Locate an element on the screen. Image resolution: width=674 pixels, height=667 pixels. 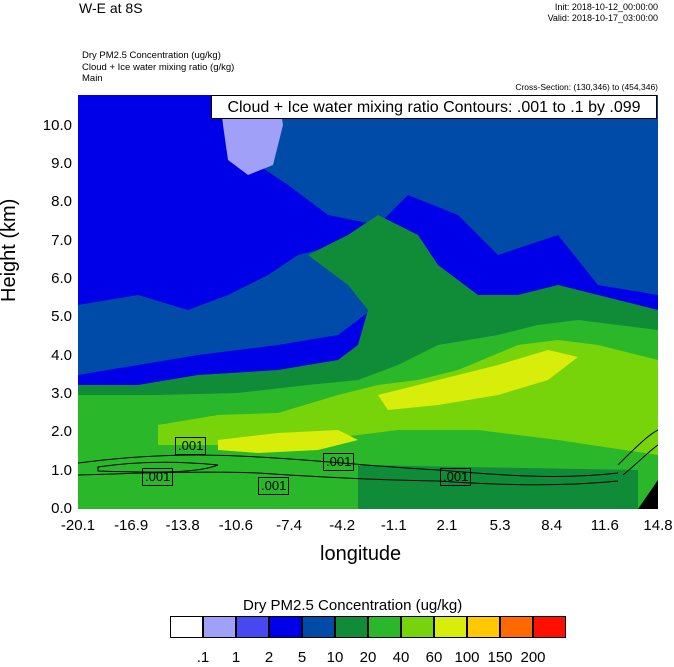
y-tick-label: 0.0 is located at coordinates (61, 508).